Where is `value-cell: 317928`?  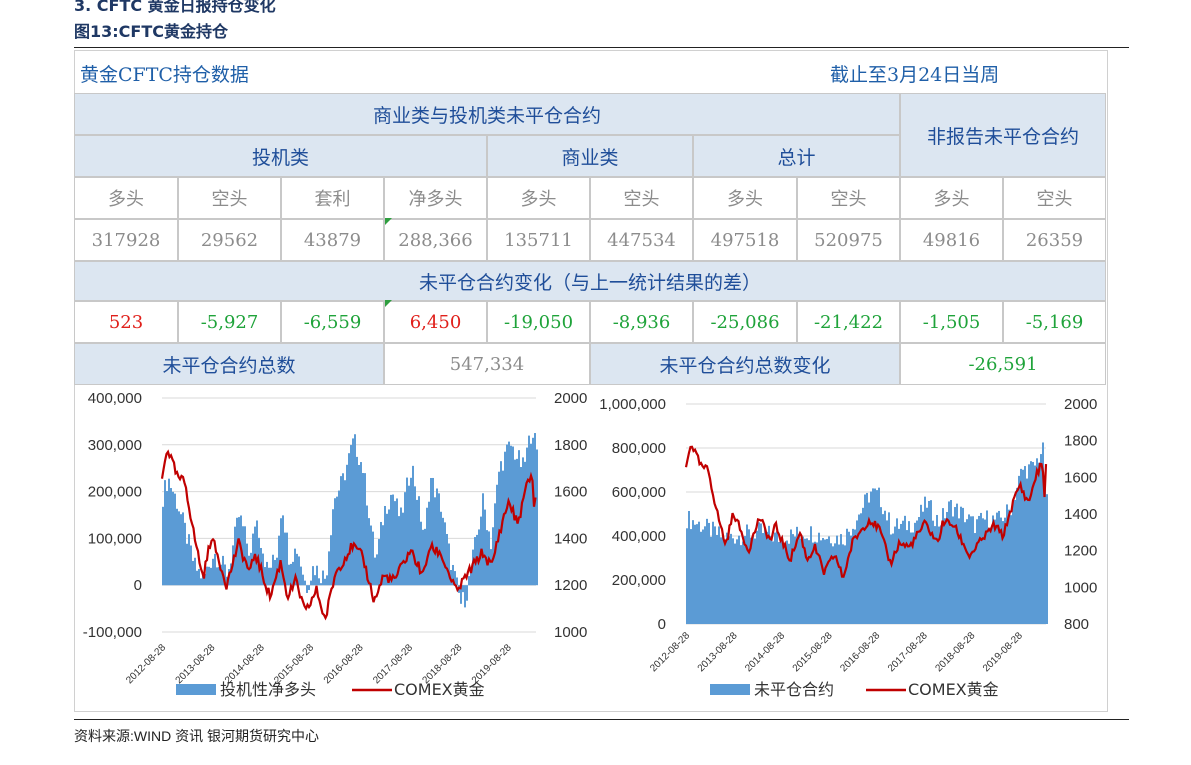
value-cell: 317928 is located at coordinates (126, 240).